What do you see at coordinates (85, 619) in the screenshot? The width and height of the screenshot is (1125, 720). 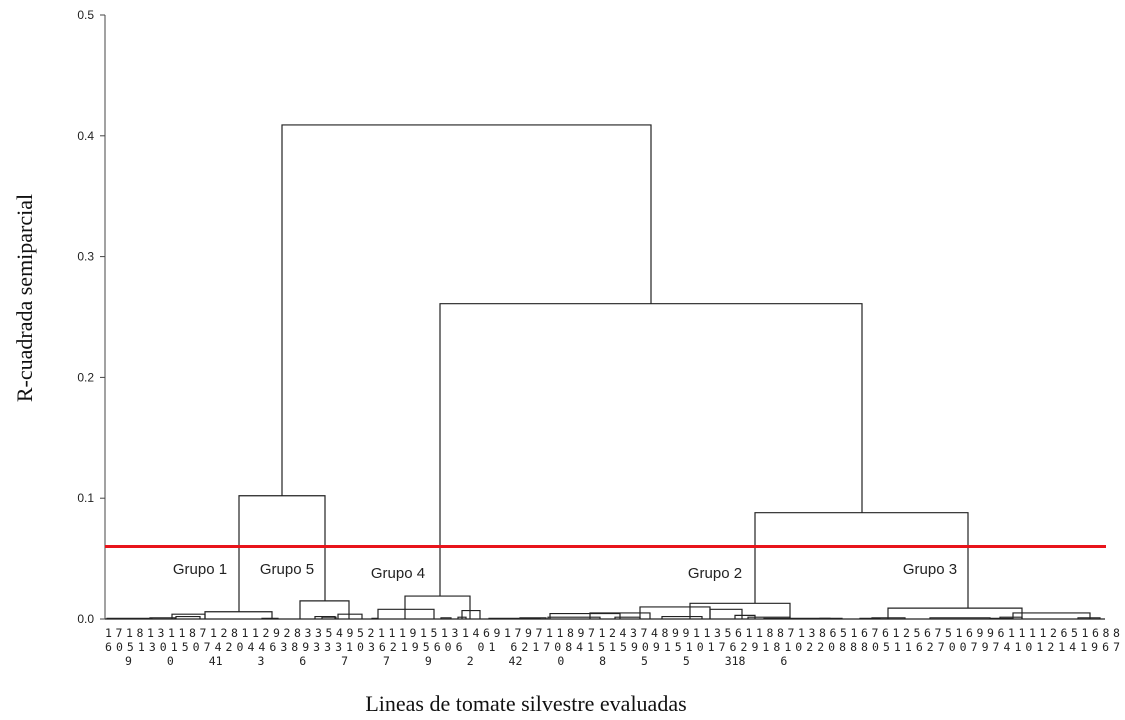 I see `y-tick-label: 0.0` at bounding box center [85, 619].